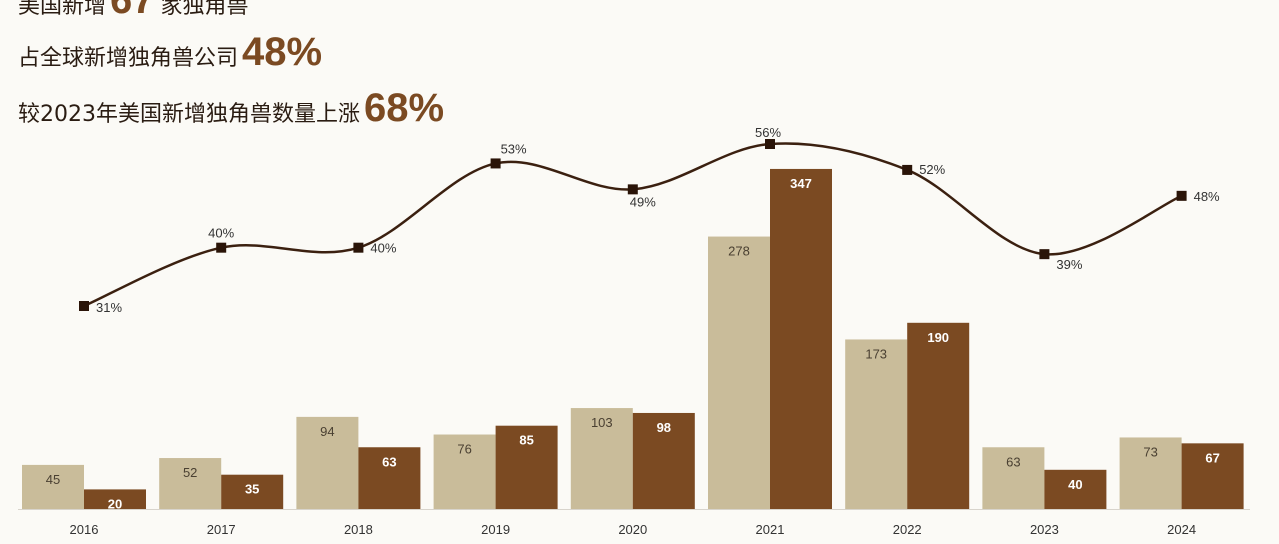 Image resolution: width=1279 pixels, height=544 pixels. Describe the element at coordinates (204, 9) in the screenshot. I see `headline-1-suffix: 家独角兽` at that location.